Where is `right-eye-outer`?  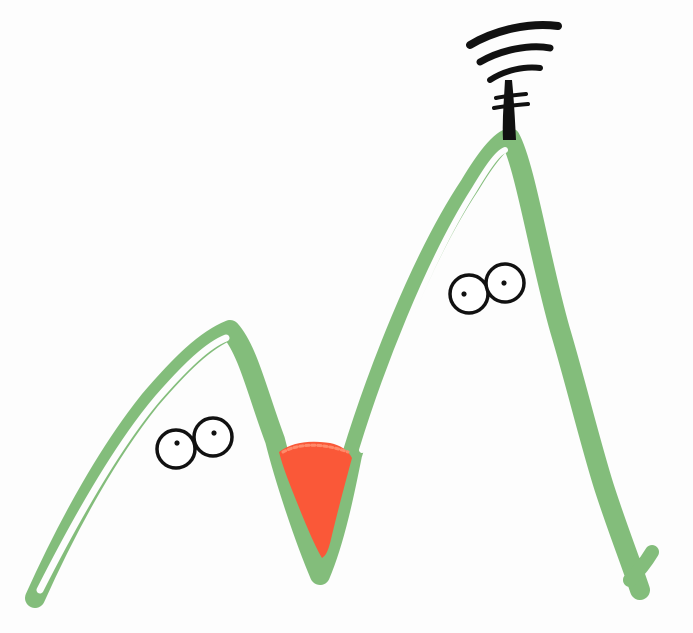 right-eye-outer is located at coordinates (213, 437).